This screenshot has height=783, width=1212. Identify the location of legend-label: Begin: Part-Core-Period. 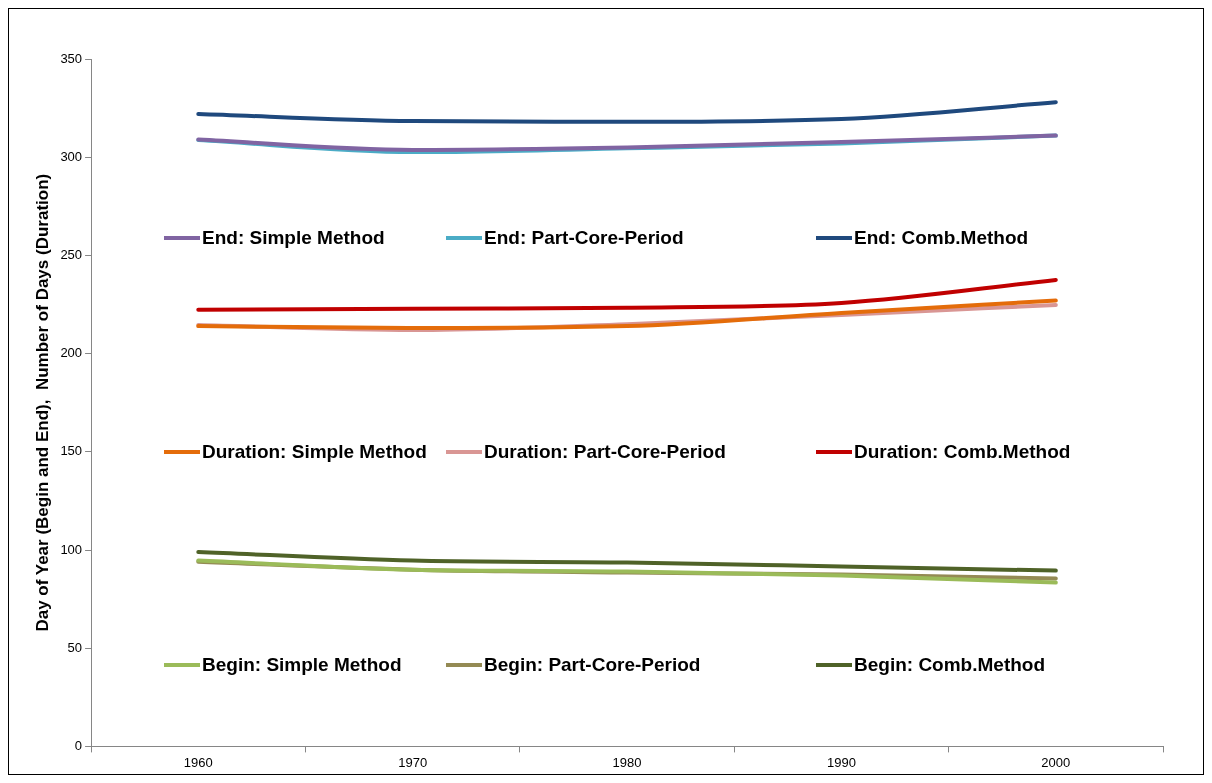
(592, 665).